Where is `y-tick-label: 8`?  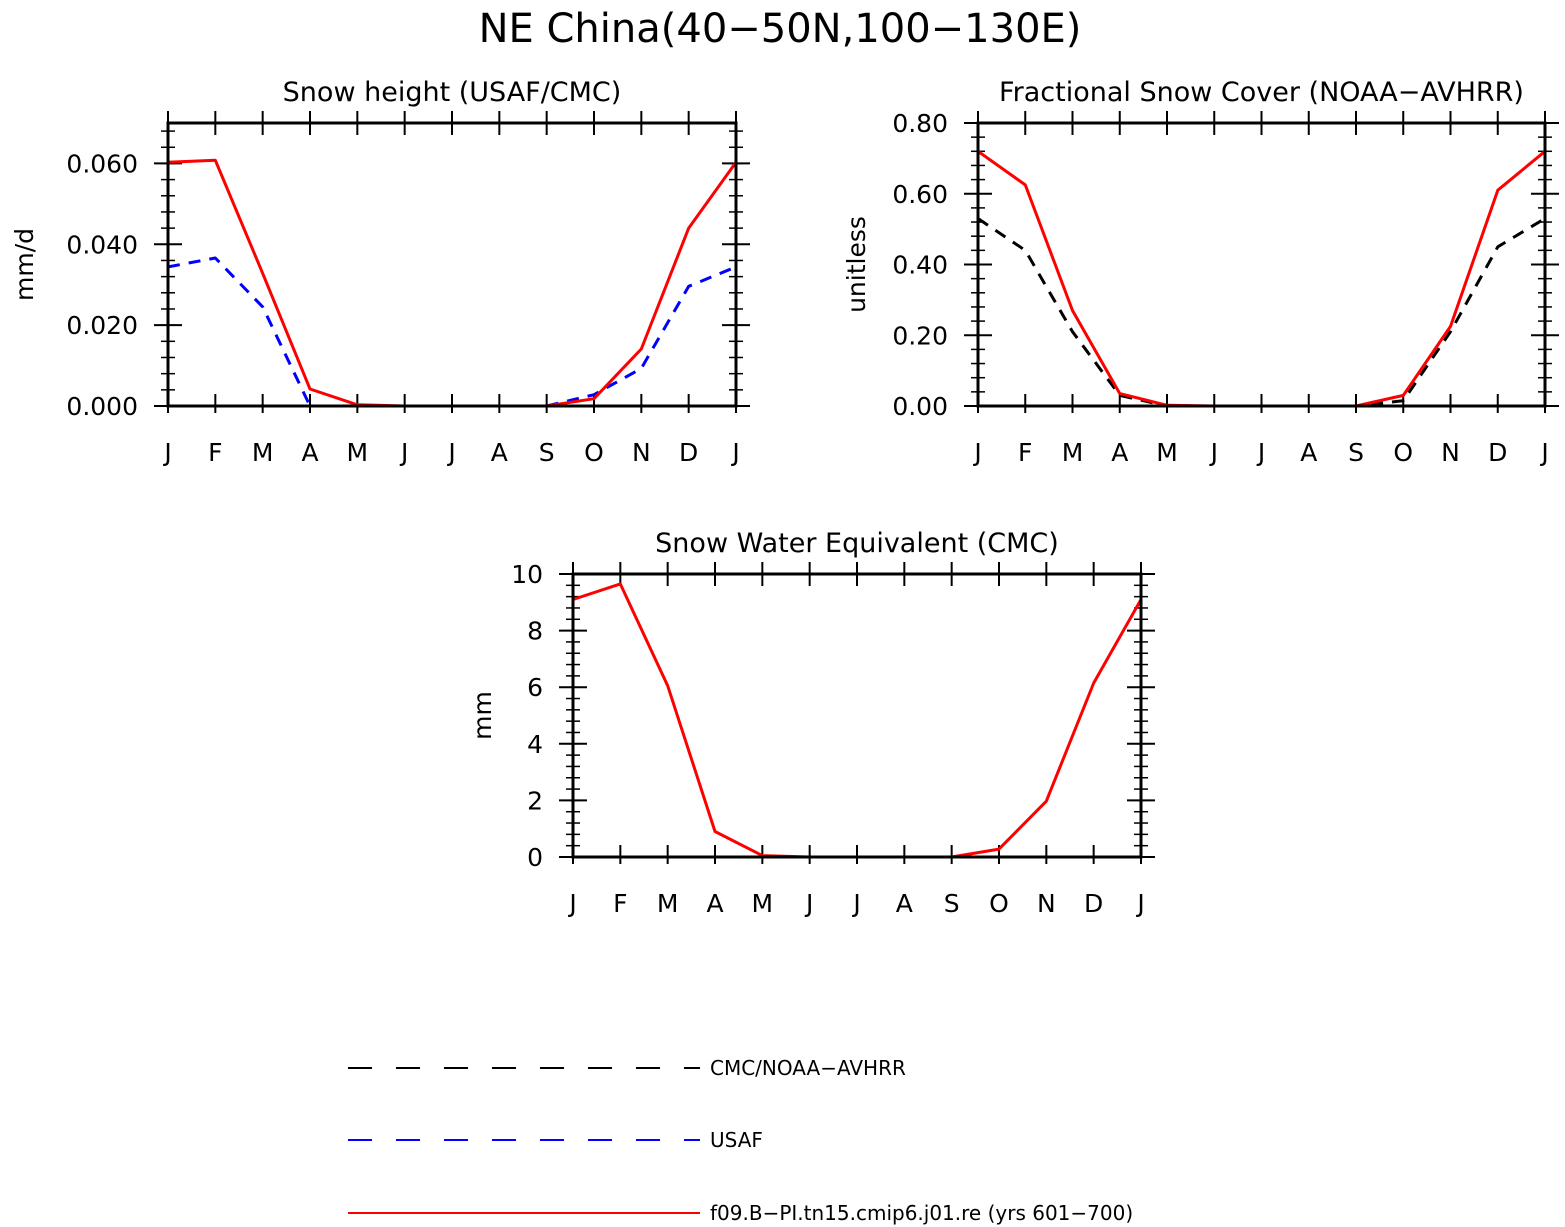 y-tick-label: 8 is located at coordinates (535, 631).